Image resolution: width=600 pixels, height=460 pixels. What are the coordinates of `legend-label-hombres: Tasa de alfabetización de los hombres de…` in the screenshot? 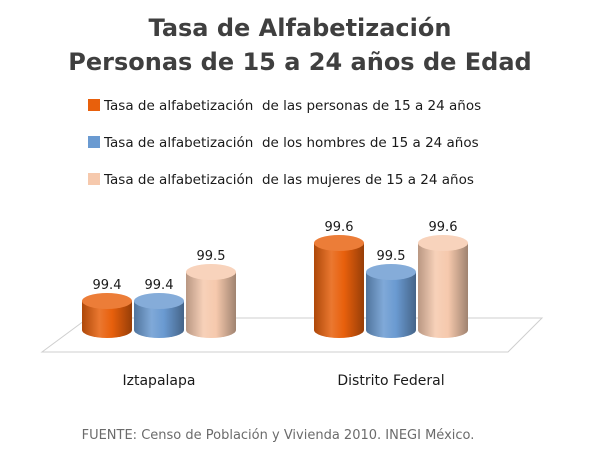 It's located at (291, 143).